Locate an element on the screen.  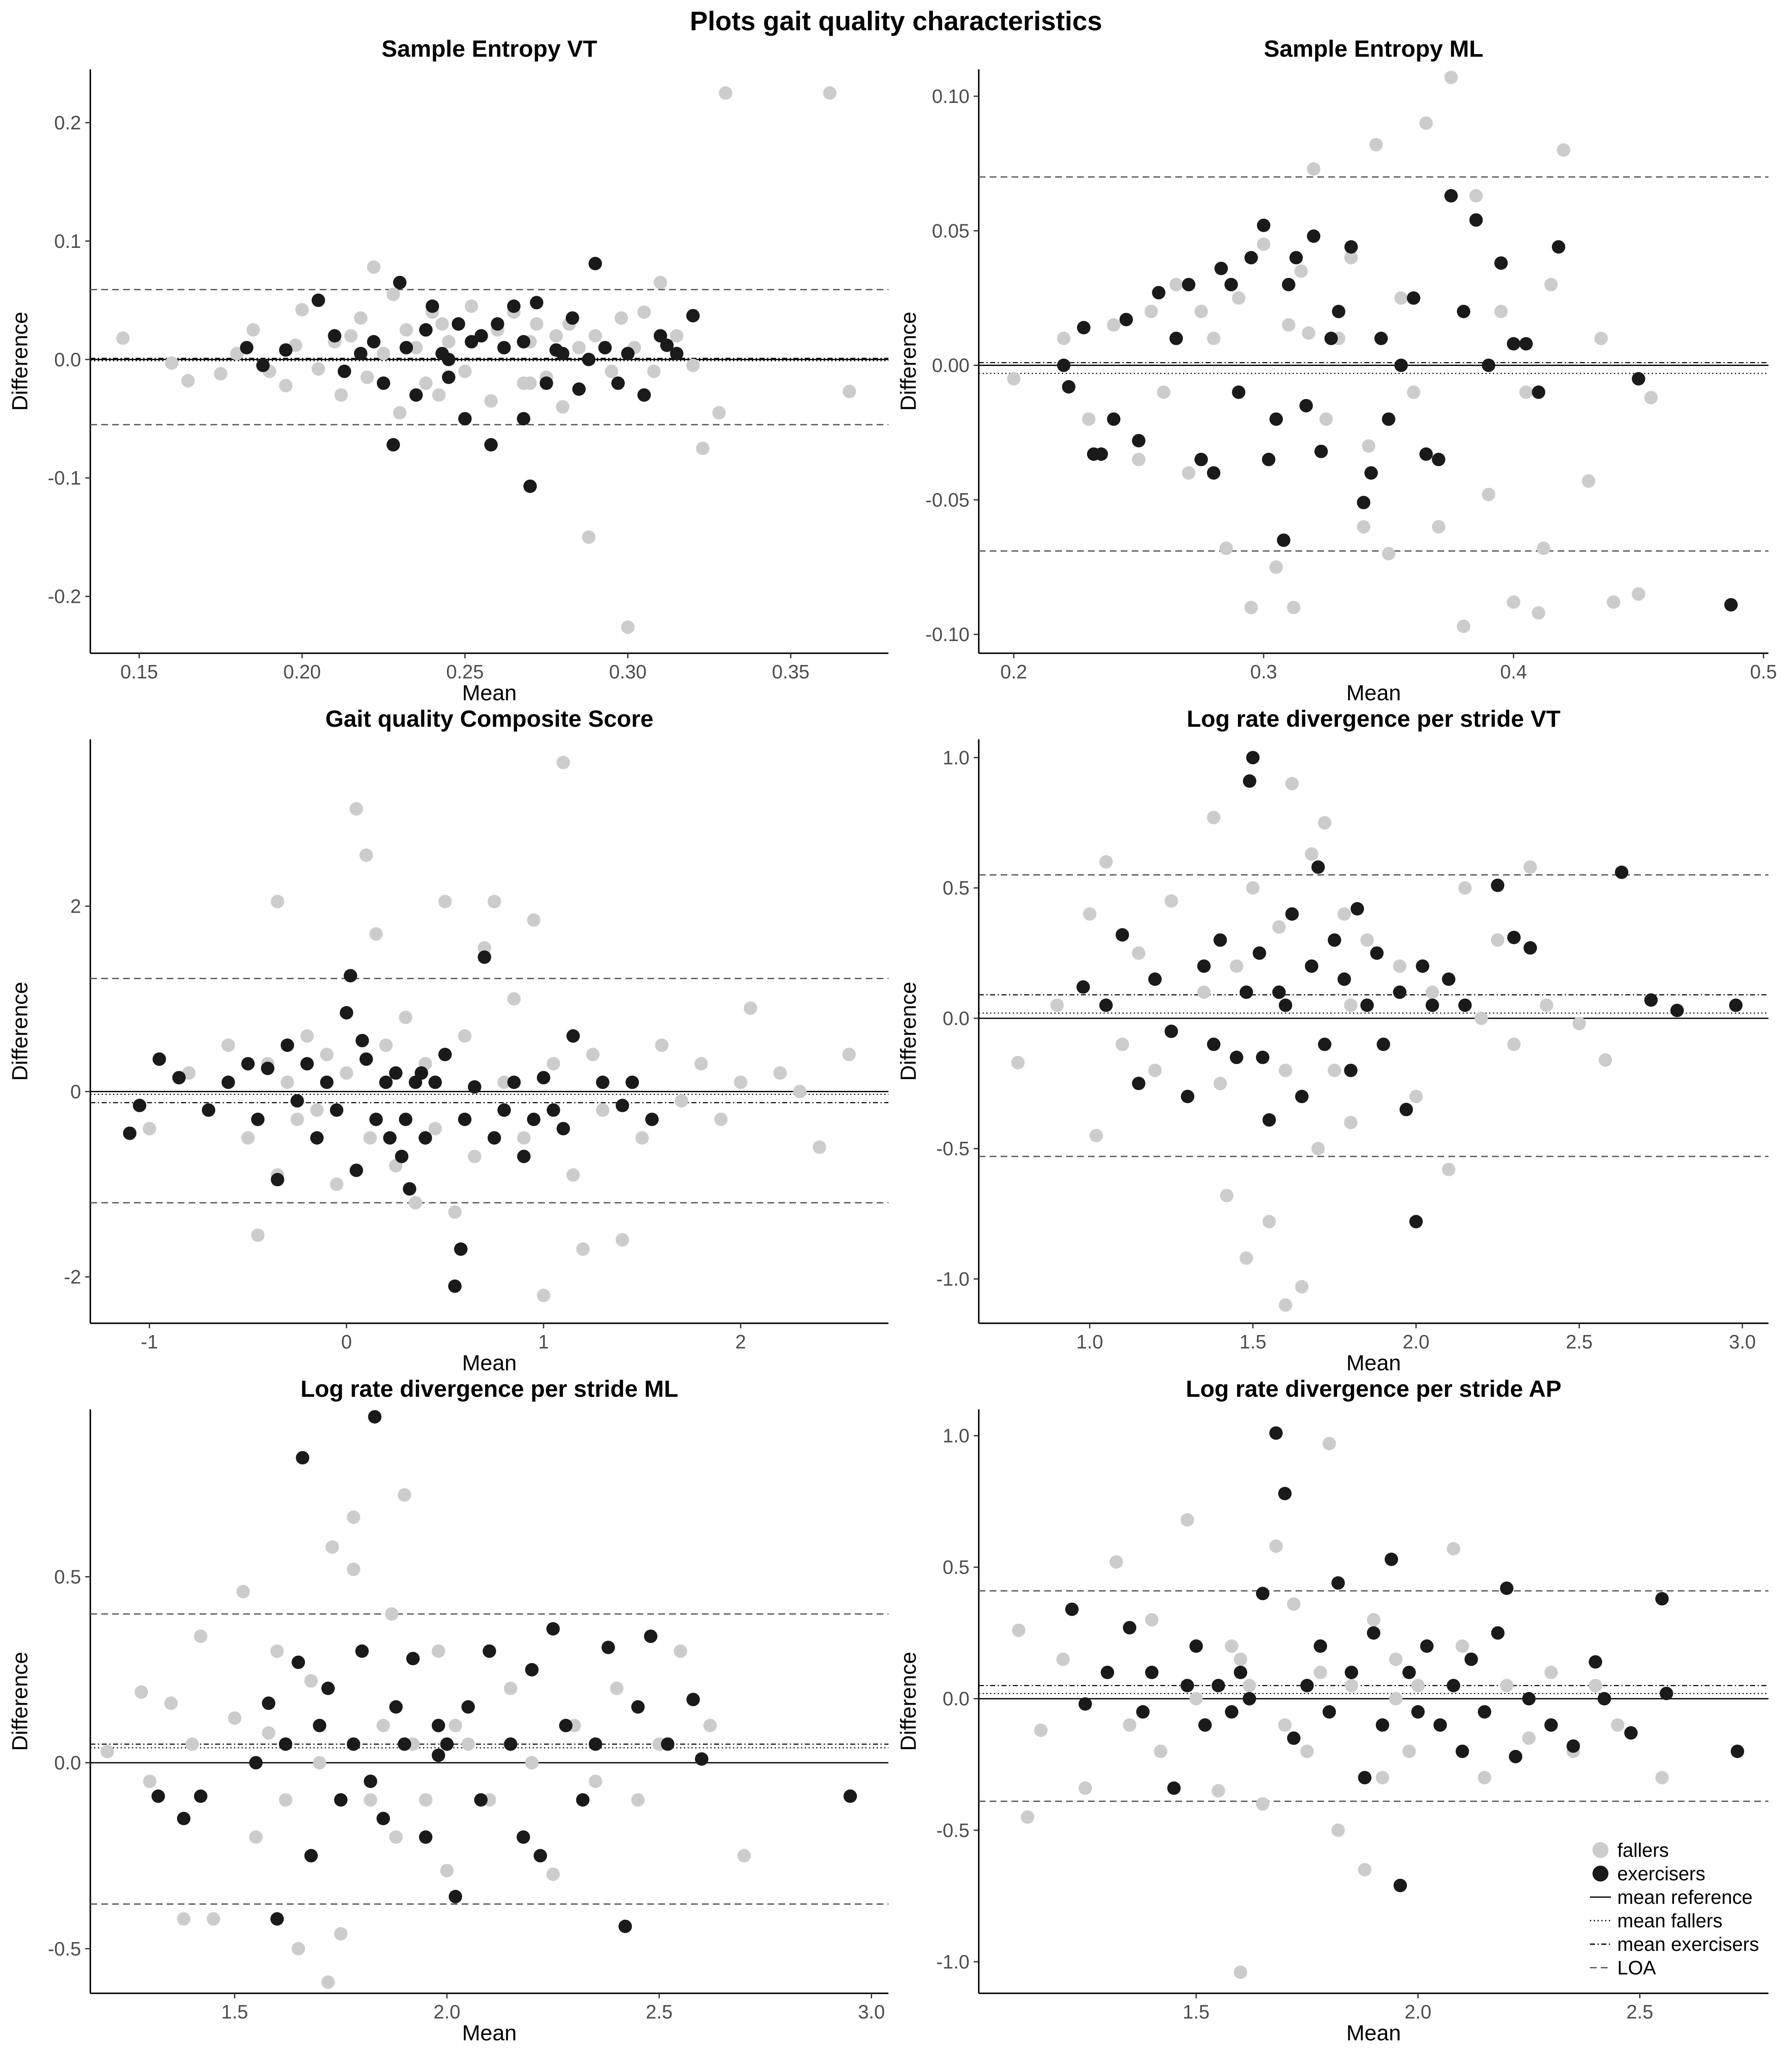
legend-fallers-label: fallers is located at coordinates (1643, 1850).